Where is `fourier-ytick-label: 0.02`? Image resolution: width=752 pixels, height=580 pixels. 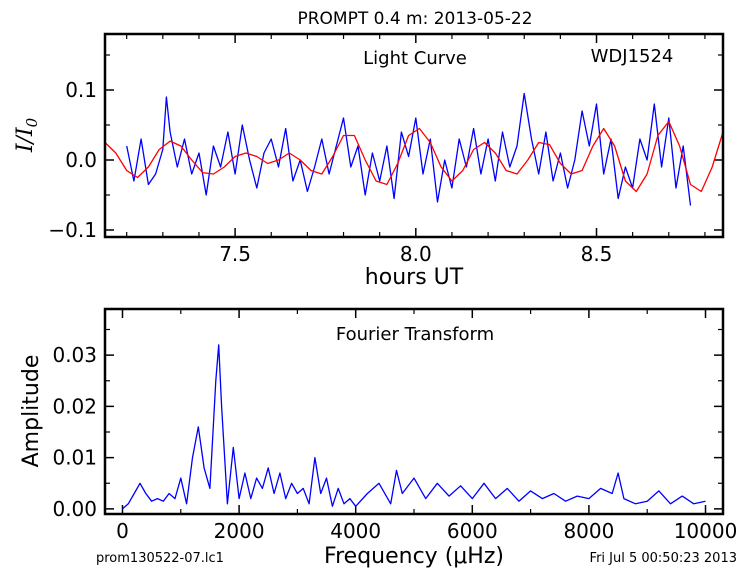 fourier-ytick-label: 0.02 is located at coordinates (74, 406).